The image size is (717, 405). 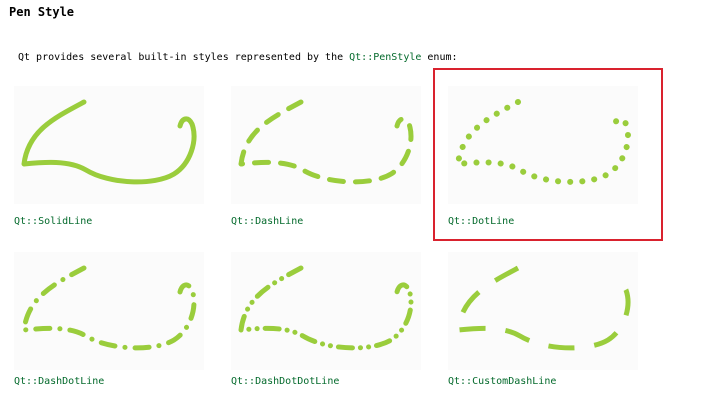 I want to click on highlight-box, so click(x=548, y=154).